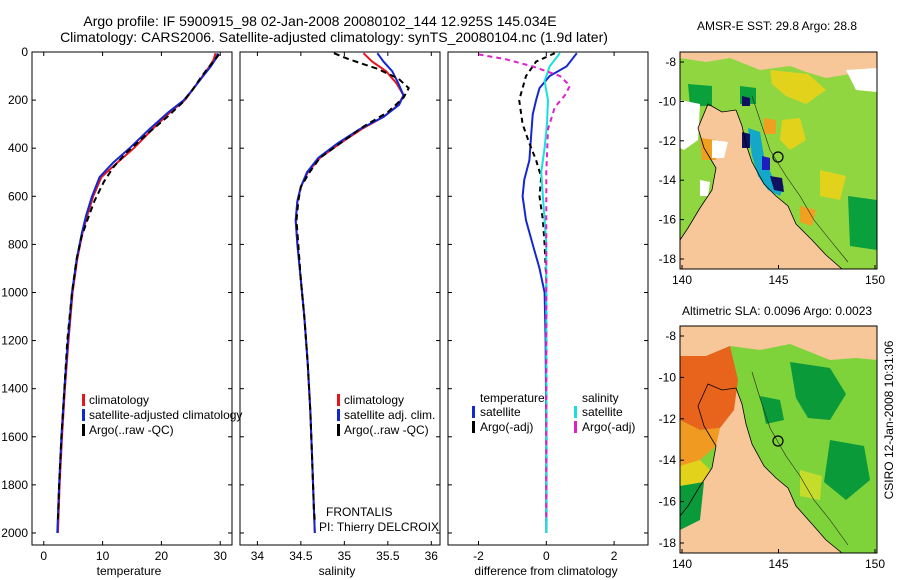 This screenshot has width=900, height=580. What do you see at coordinates (575, 427) in the screenshot?
I see `legend-swatch-sal-argo` at bounding box center [575, 427].